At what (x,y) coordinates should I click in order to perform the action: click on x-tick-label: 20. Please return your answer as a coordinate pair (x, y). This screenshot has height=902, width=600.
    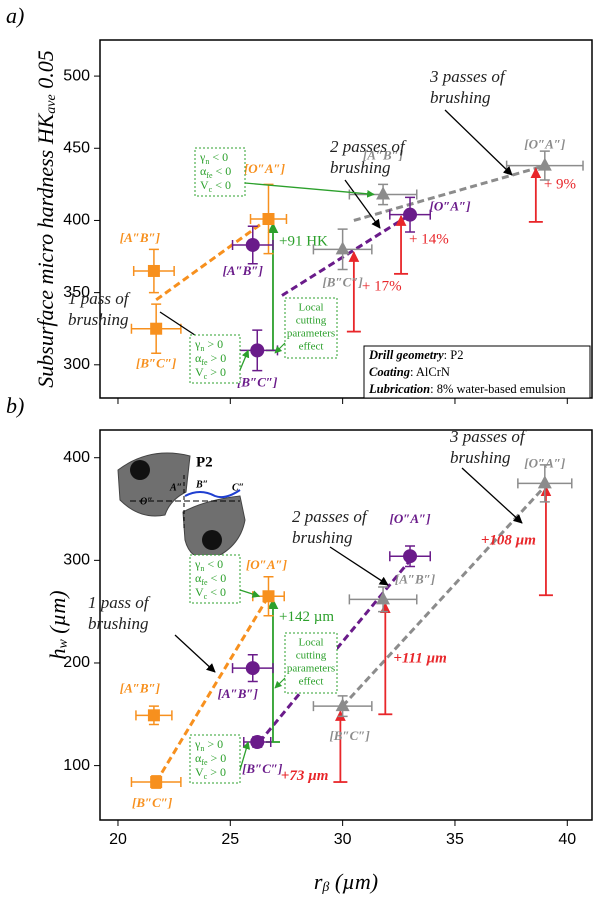
    Looking at the image, I should click on (118, 839).